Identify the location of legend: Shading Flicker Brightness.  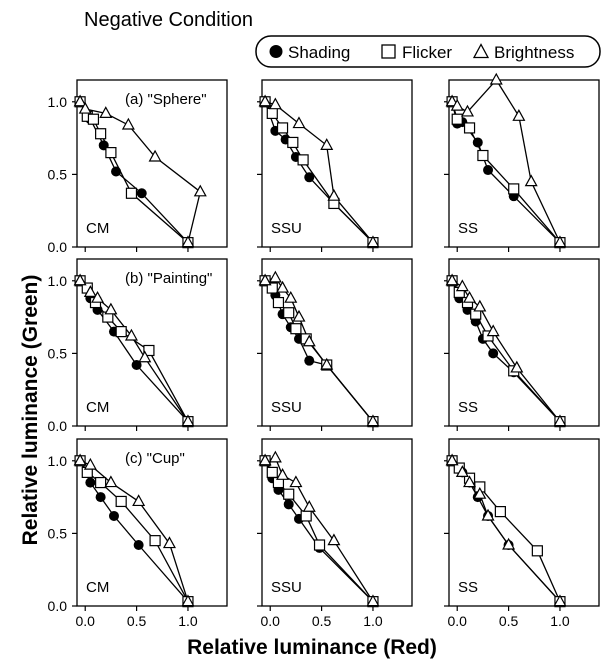
(428, 51).